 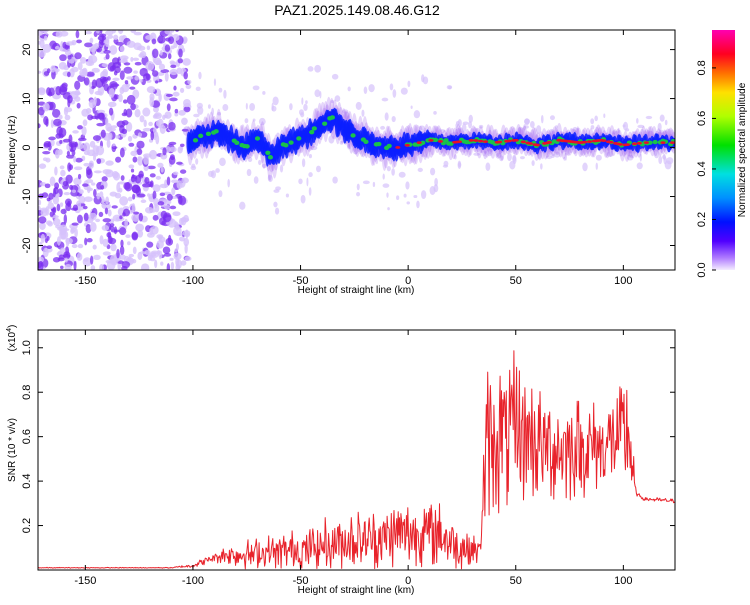 What do you see at coordinates (12, 150) in the screenshot?
I see `spectrogram-ylabel: Frequency (Hz)` at bounding box center [12, 150].